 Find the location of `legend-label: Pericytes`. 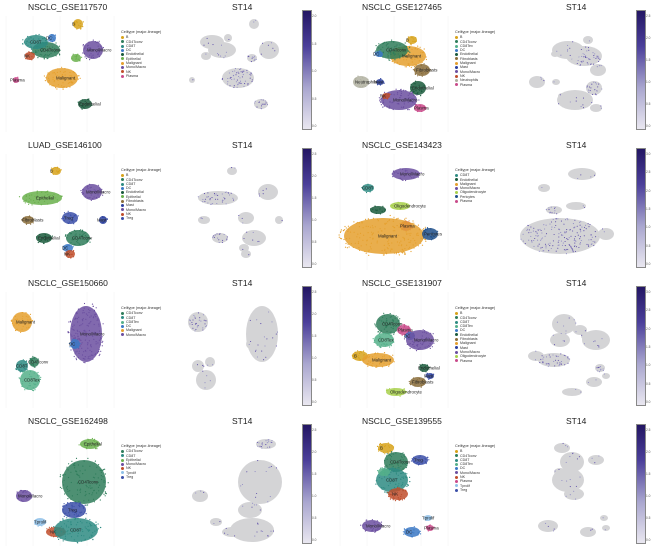

legend-label: Pericytes is located at coordinates (467, 196).